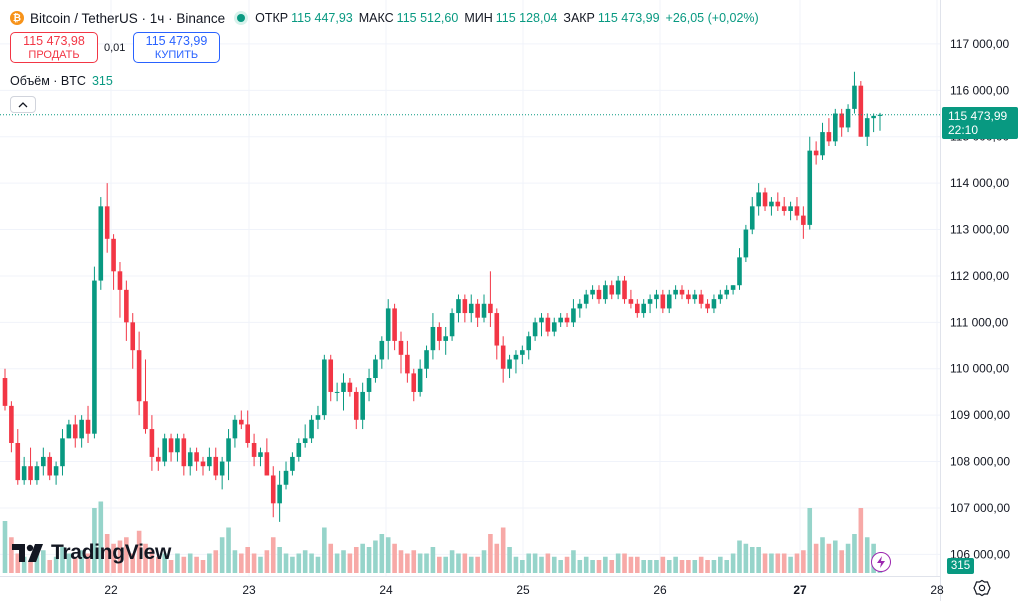 The height and width of the screenshot is (601, 1024). What do you see at coordinates (881, 562) in the screenshot?
I see `flash-icon` at bounding box center [881, 562].